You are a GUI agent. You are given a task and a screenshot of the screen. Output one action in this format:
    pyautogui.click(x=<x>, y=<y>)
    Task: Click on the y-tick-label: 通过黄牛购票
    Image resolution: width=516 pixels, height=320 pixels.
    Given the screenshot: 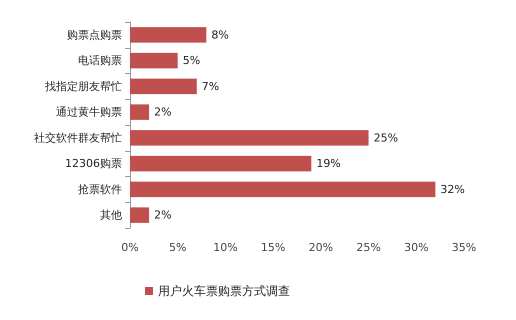 What is the action you would take?
    pyautogui.click(x=89, y=112)
    